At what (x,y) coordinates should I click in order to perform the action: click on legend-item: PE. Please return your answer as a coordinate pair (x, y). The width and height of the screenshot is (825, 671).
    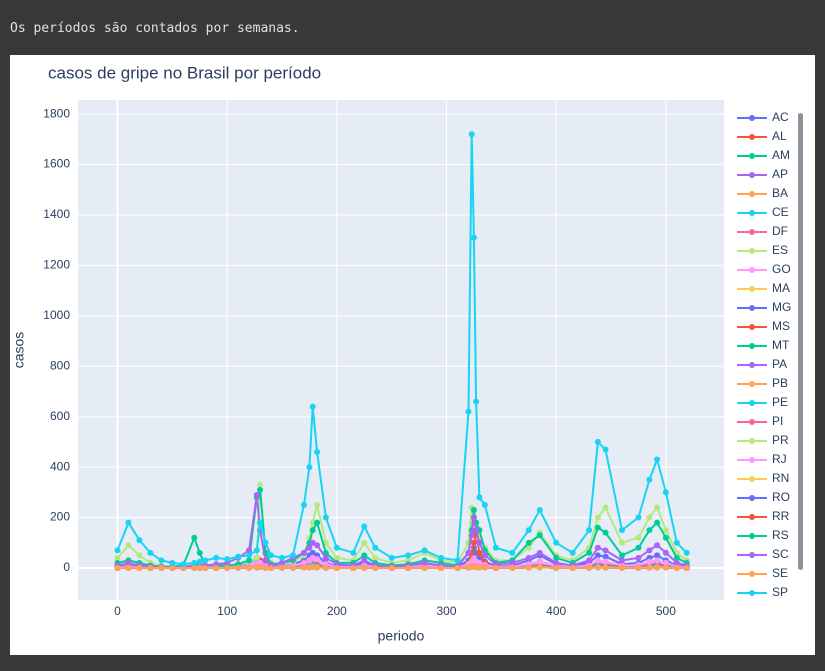
    Looking at the image, I should click on (762, 402).